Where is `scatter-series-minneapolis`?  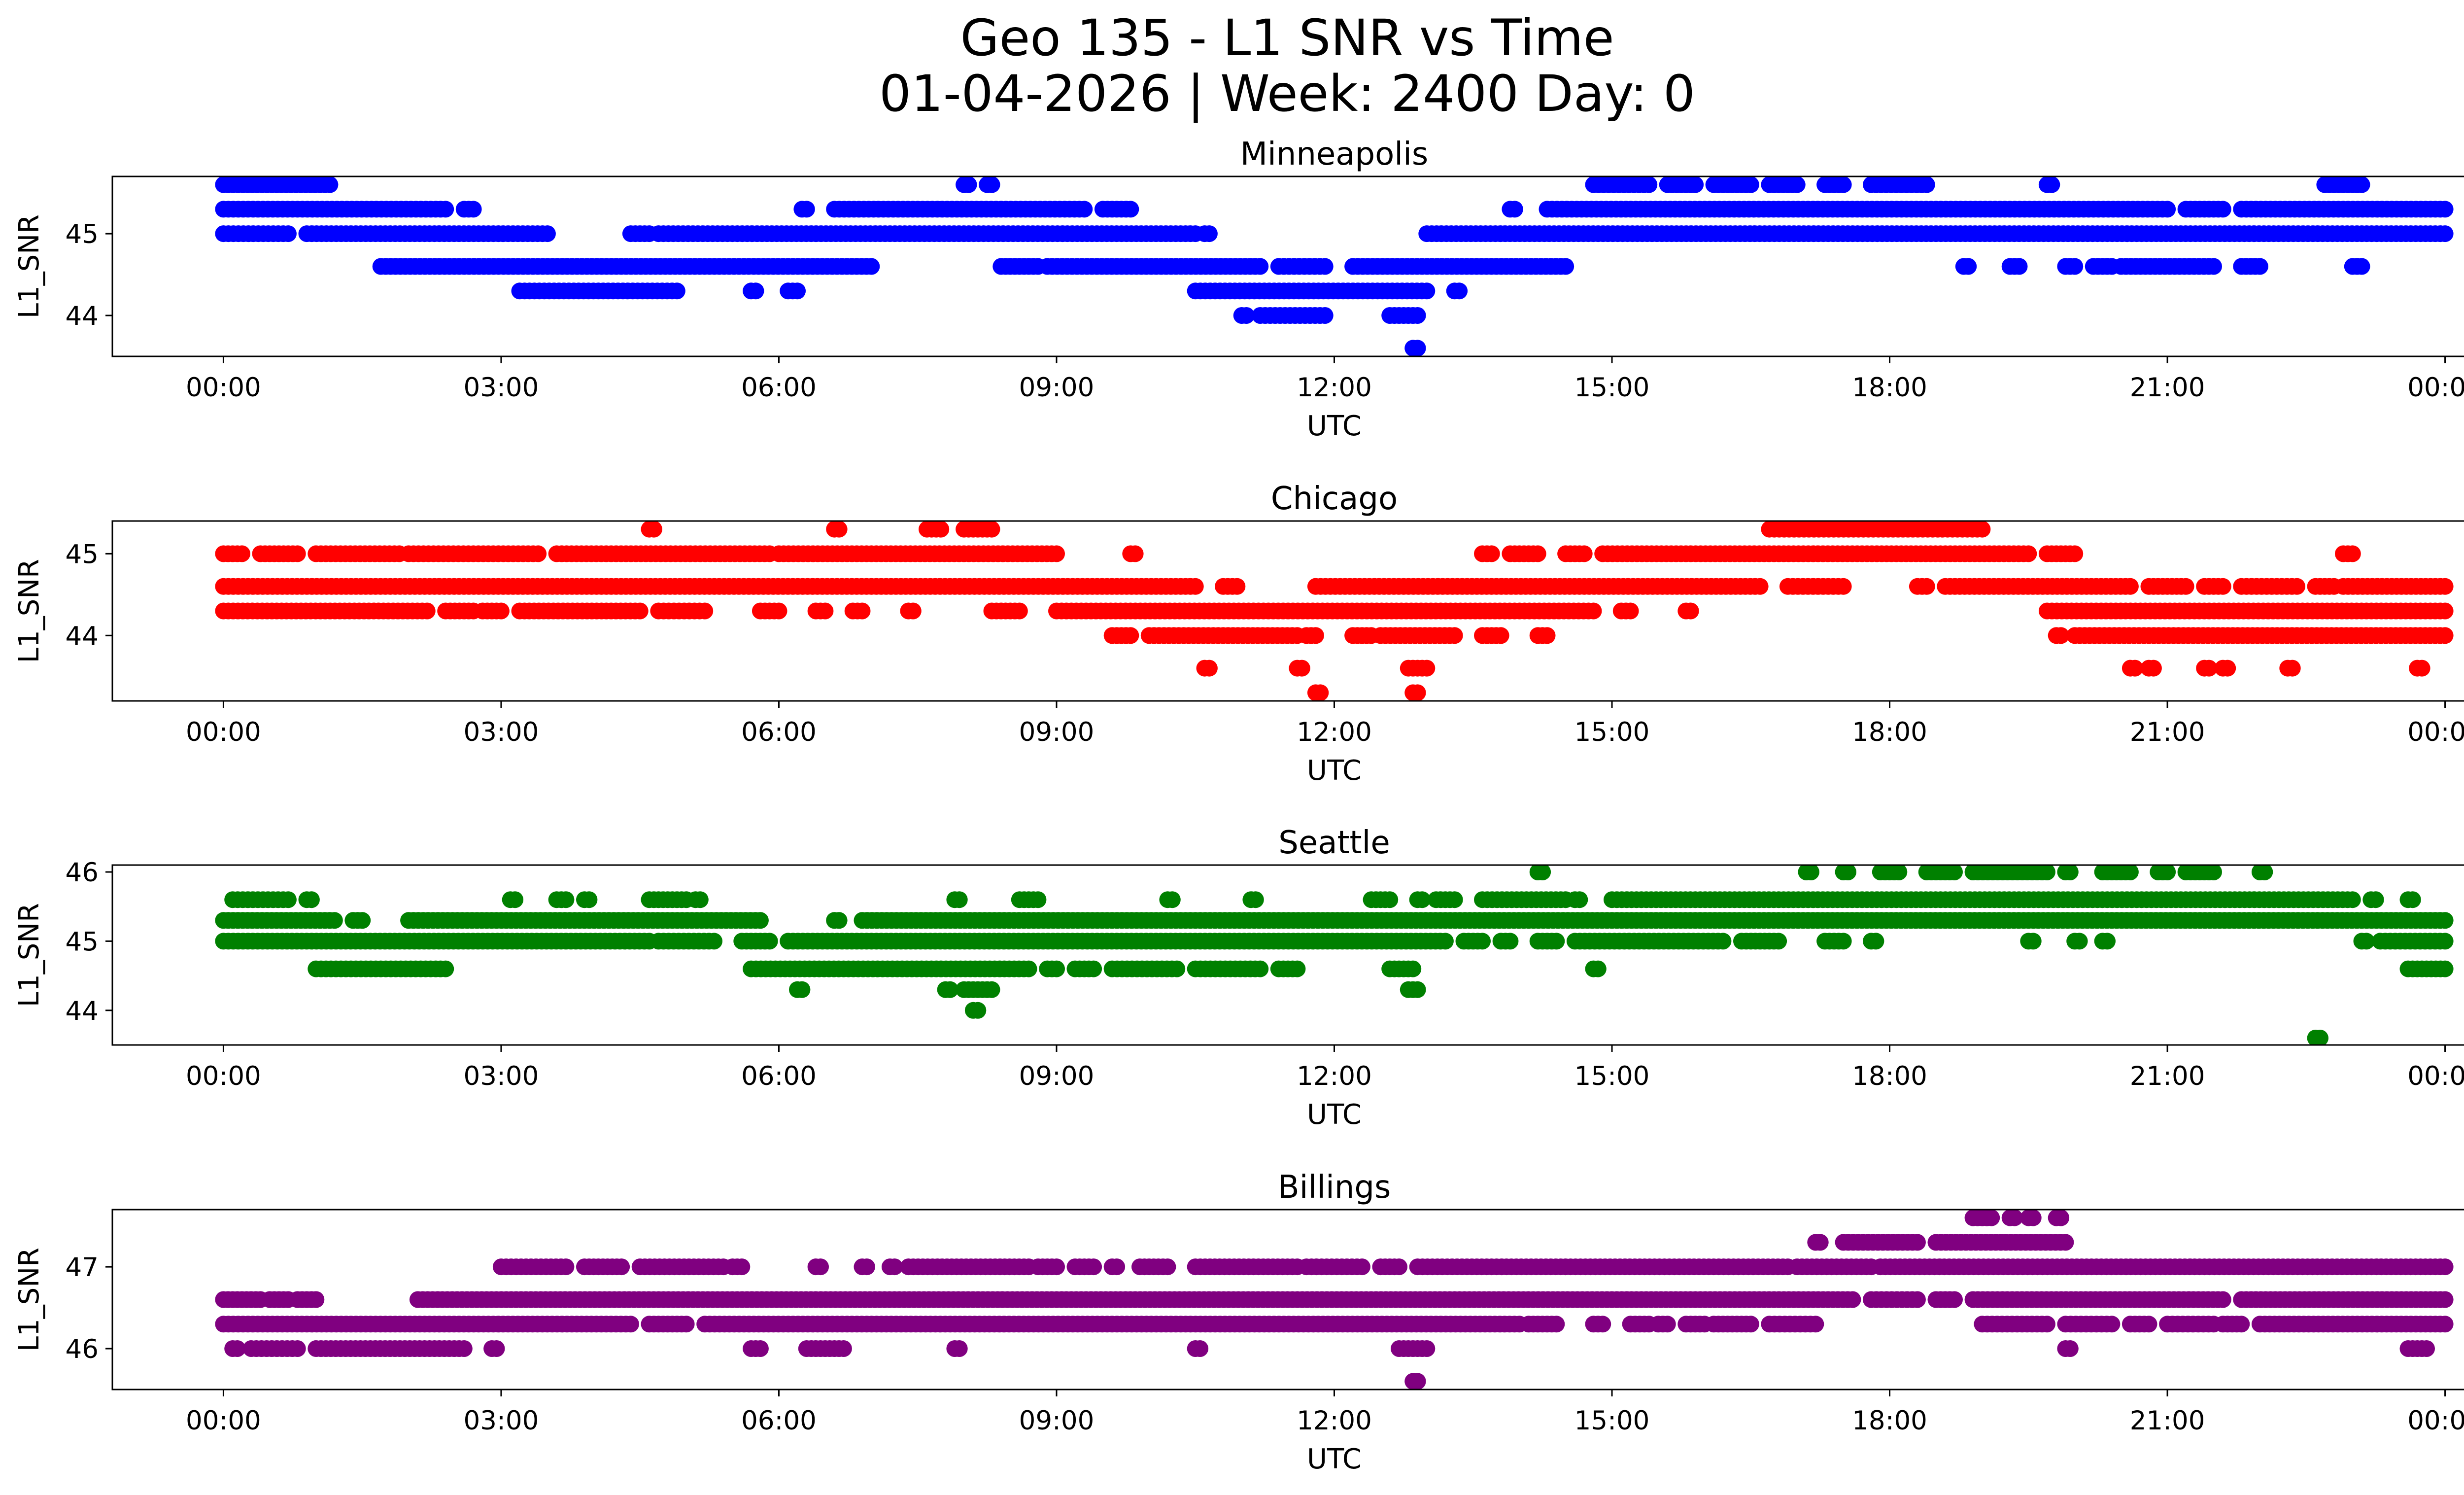
scatter-series-minneapolis is located at coordinates (1334, 266).